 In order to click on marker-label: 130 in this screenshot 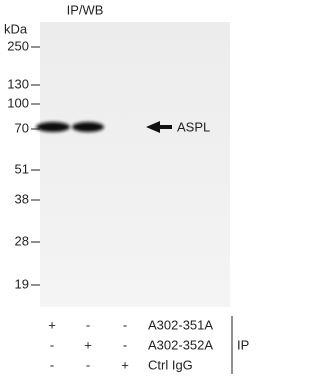, I will do `click(18, 83)`.